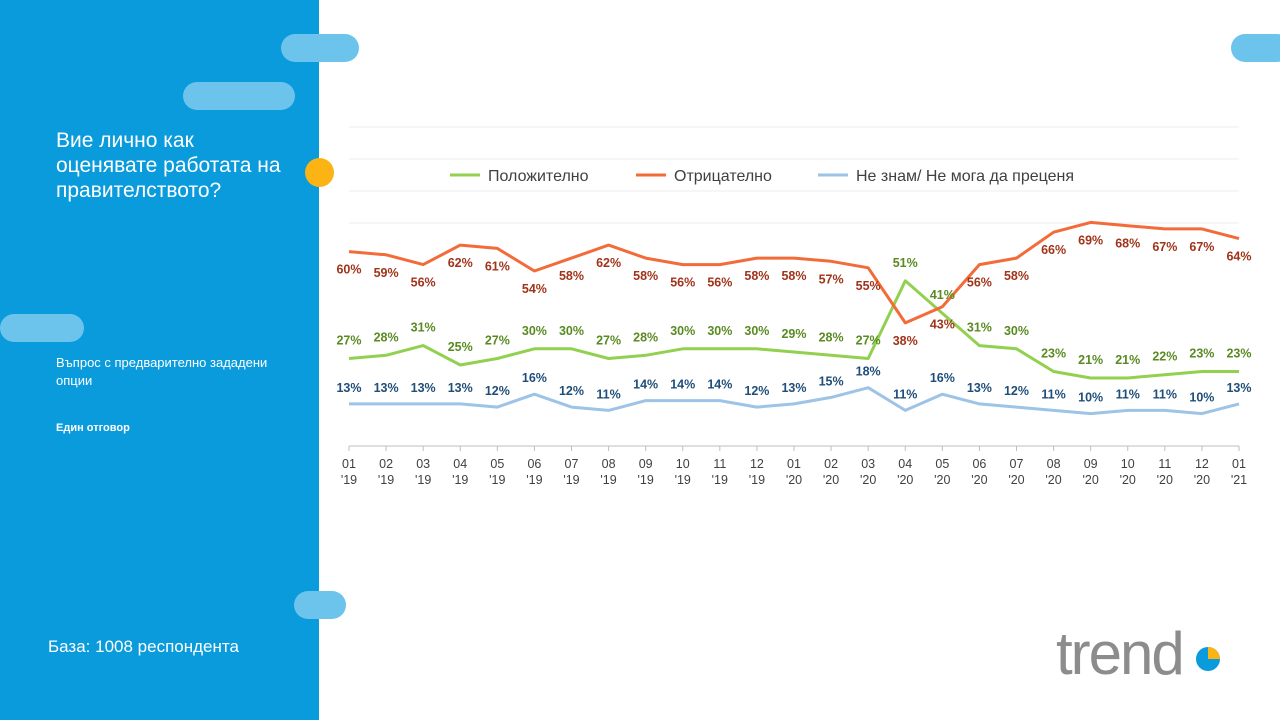  What do you see at coordinates (538, 176) in the screenshot?
I see `legend-label: Положително` at bounding box center [538, 176].